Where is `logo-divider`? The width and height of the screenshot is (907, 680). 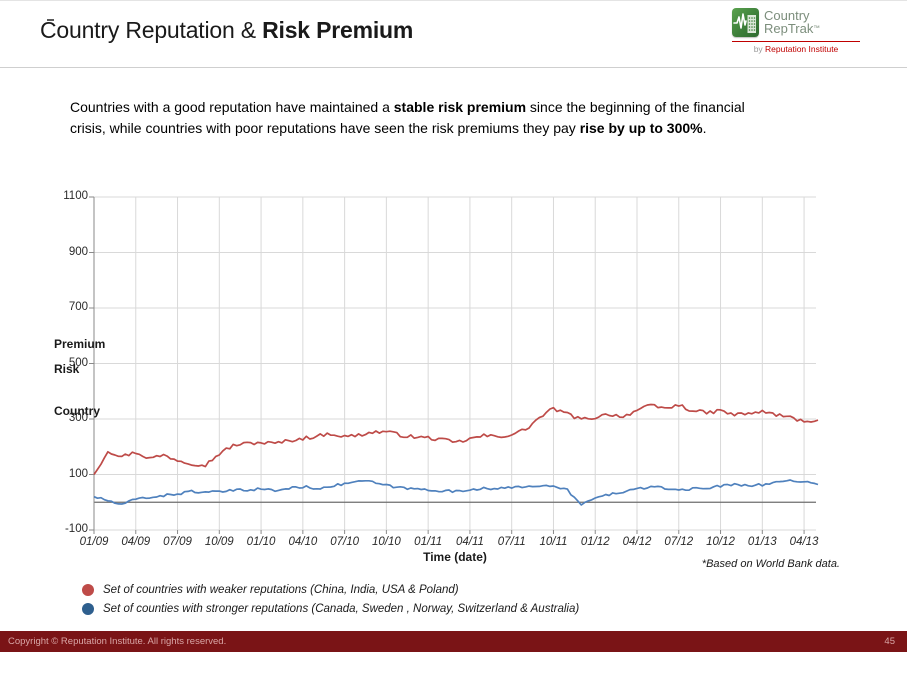
logo-divider is located at coordinates (796, 41).